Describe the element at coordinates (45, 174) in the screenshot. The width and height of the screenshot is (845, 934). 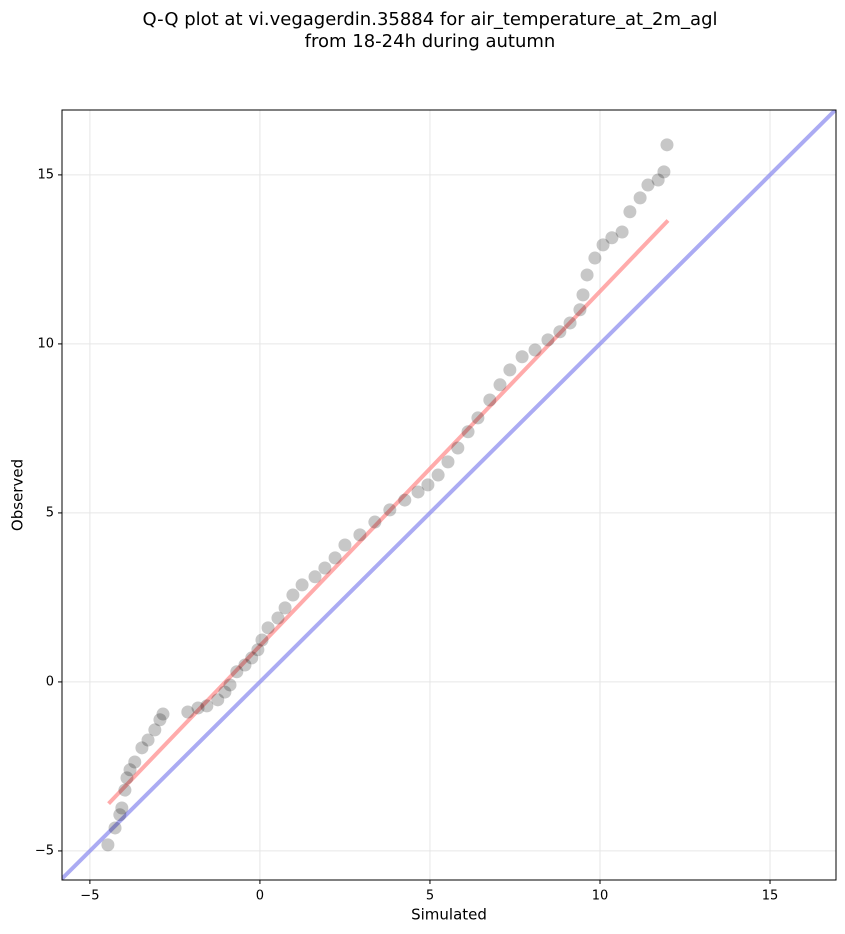
I see `y-tick-label: 15` at that location.